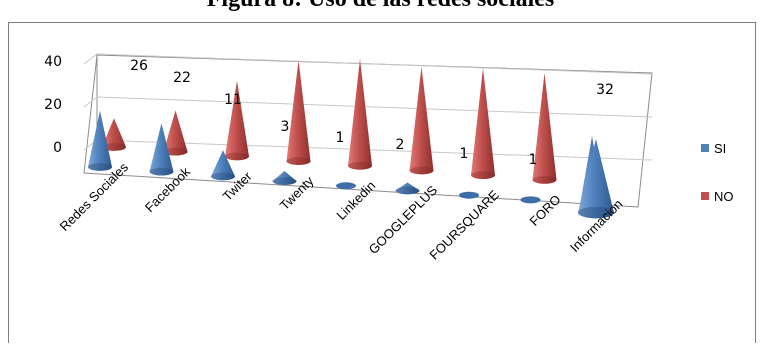 The height and width of the screenshot is (345, 761). What do you see at coordinates (139, 66) in the screenshot?
I see `data-label: 26` at bounding box center [139, 66].